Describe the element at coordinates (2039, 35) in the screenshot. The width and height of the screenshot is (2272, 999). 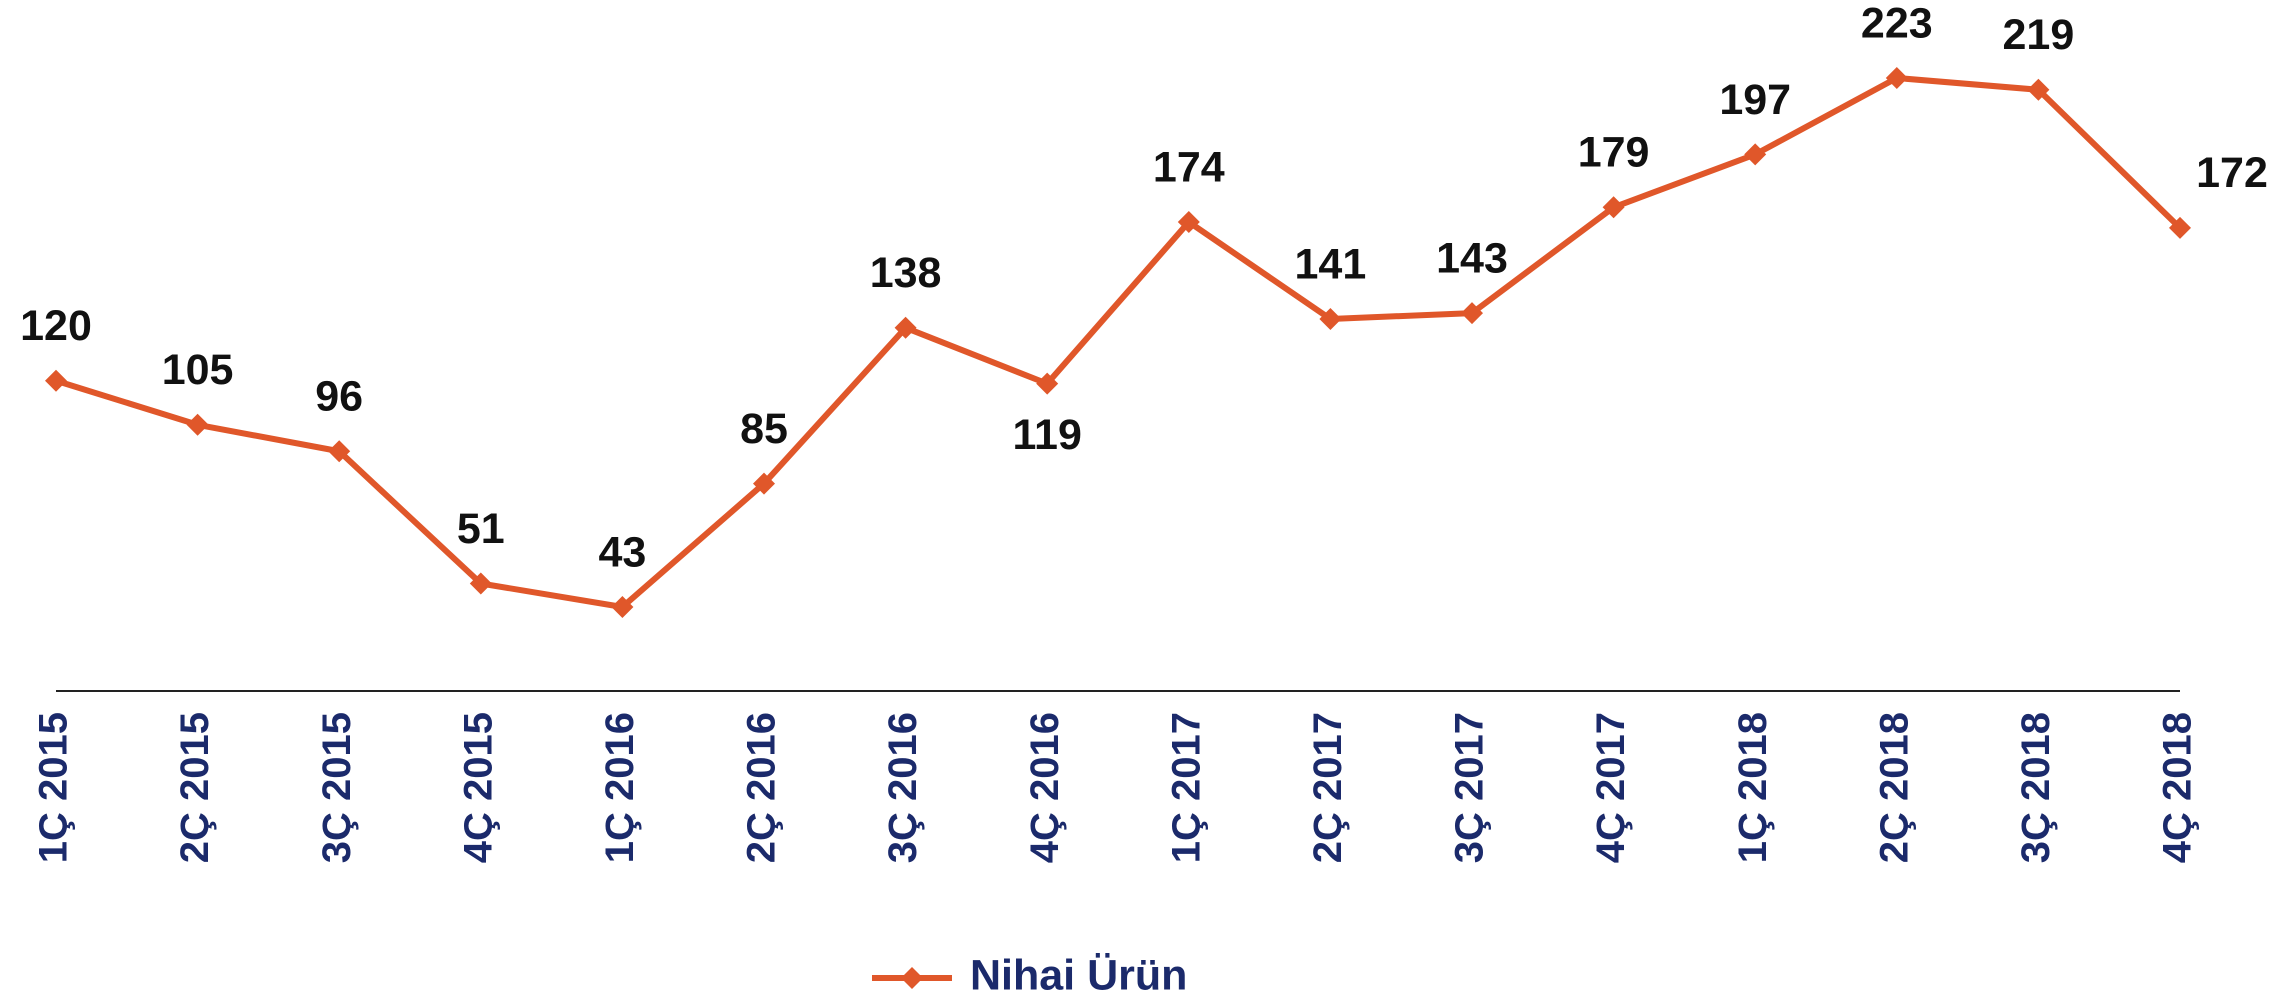
I see `data-label: 219` at that location.